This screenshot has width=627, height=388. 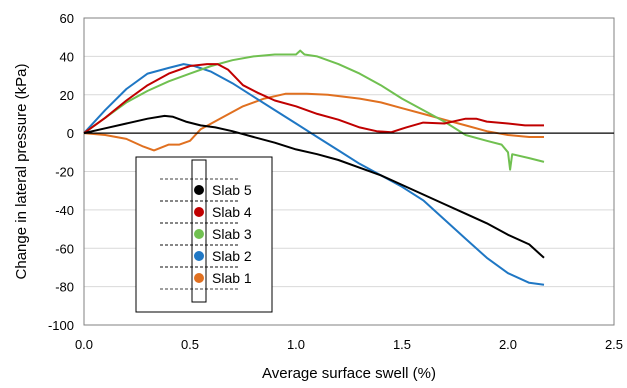 What do you see at coordinates (64, 172) in the screenshot?
I see `y-tick-label: -20` at bounding box center [64, 172].